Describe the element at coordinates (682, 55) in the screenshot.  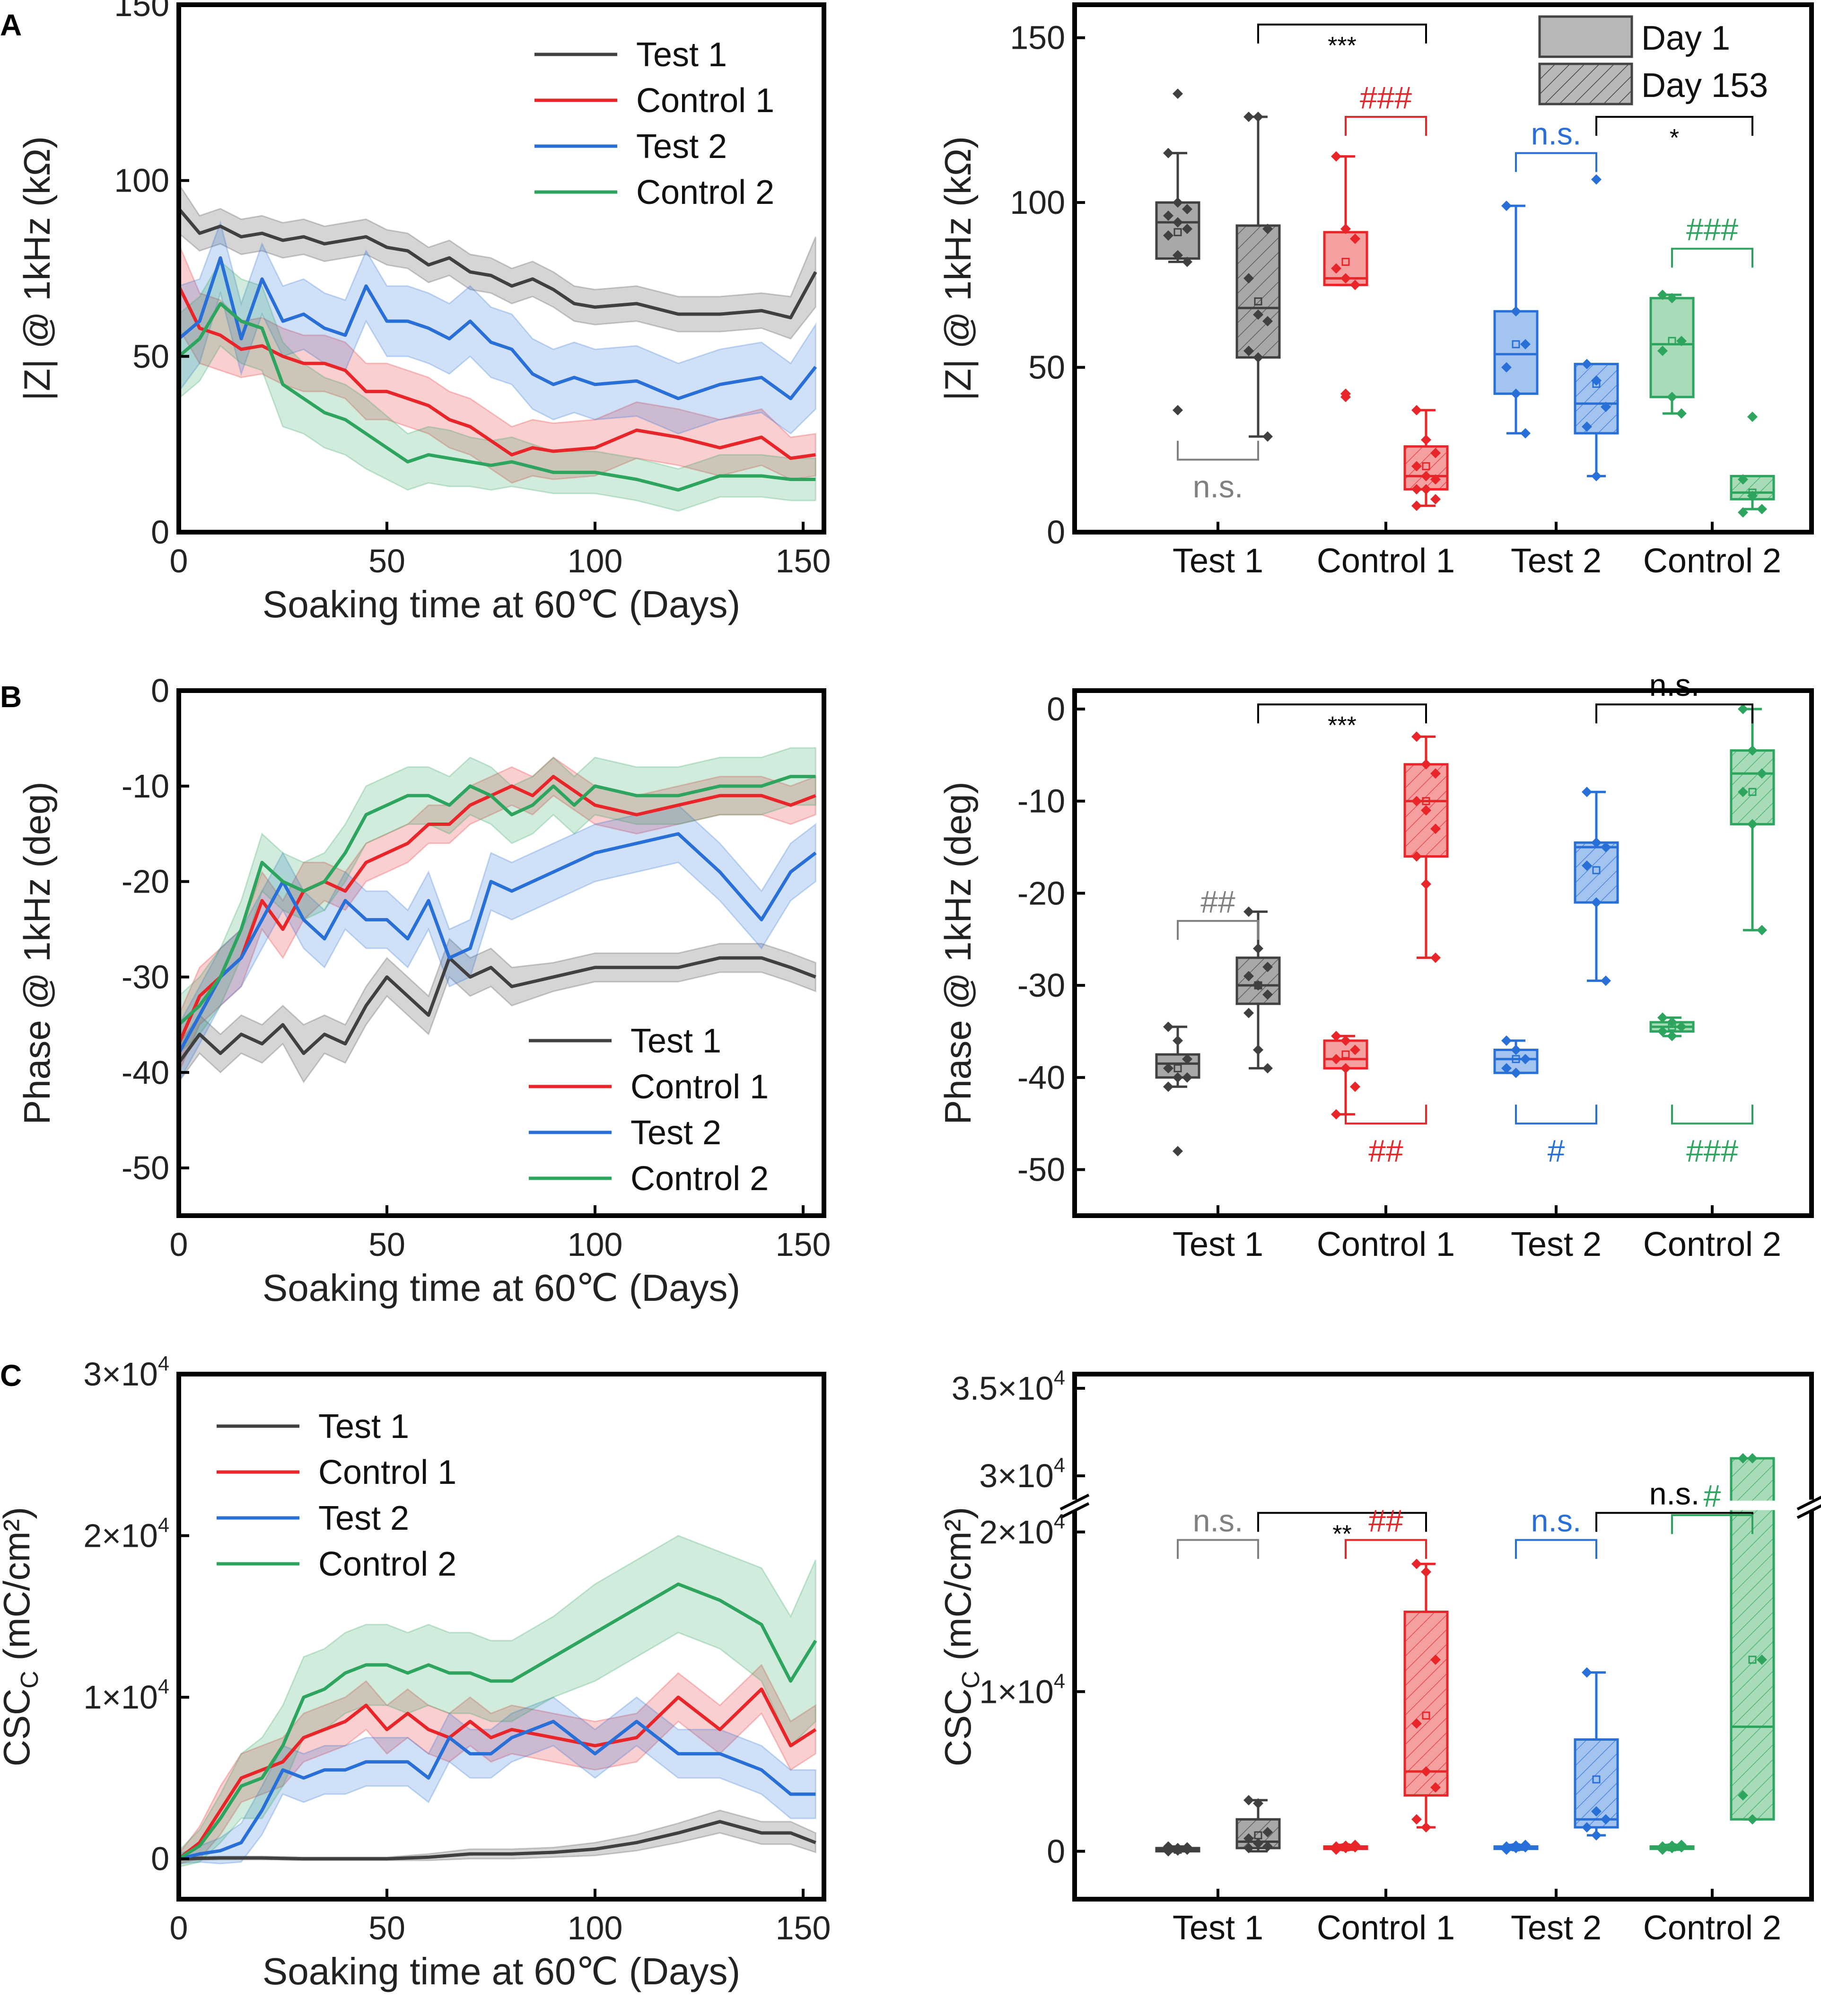
I see `legend-label-test-1: Test 1` at that location.